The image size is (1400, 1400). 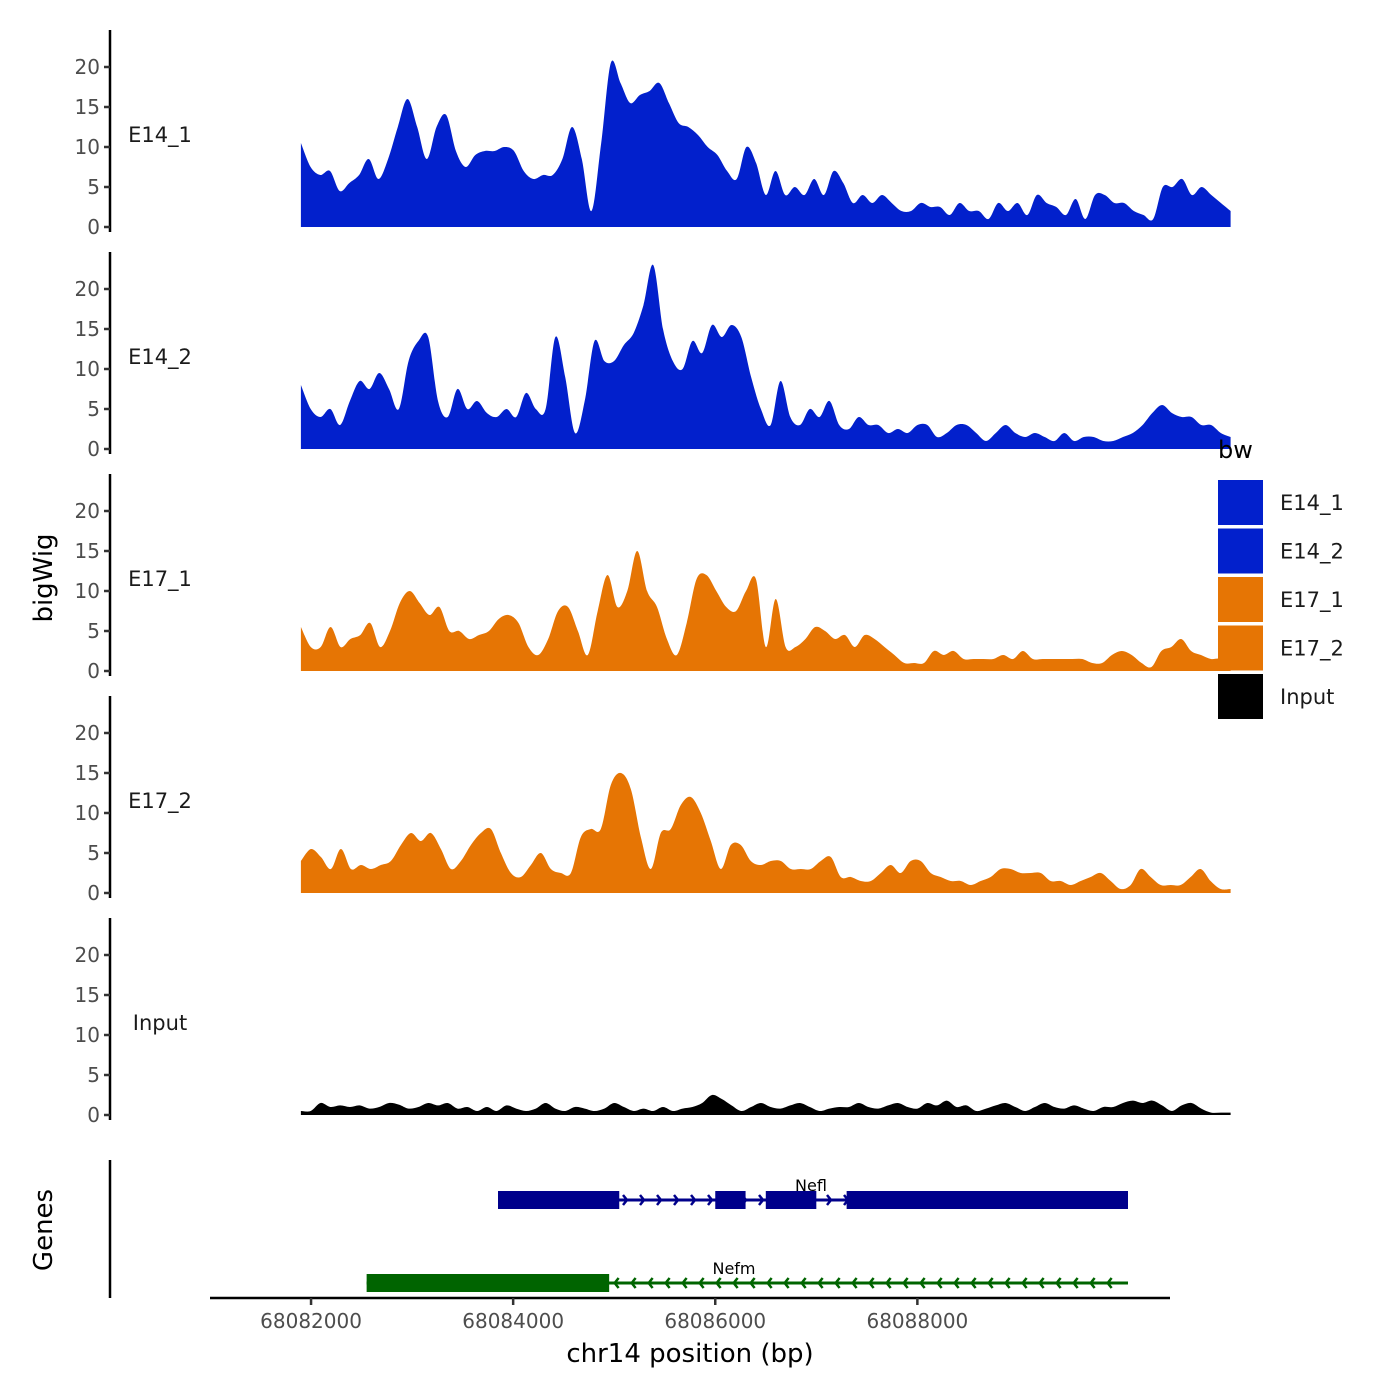 I want to click on y-axis-title: bigWig, so click(x=44, y=577).